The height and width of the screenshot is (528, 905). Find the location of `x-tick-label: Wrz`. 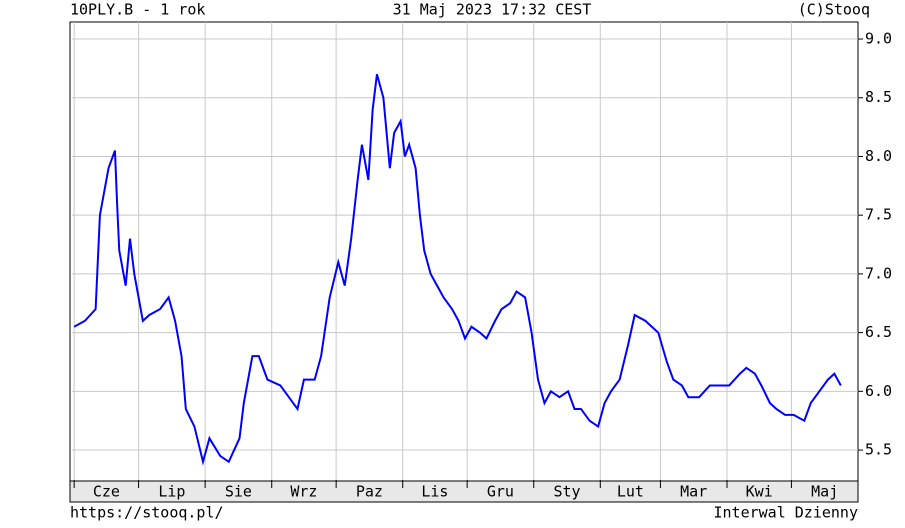

x-tick-label: Wrz is located at coordinates (303, 492).